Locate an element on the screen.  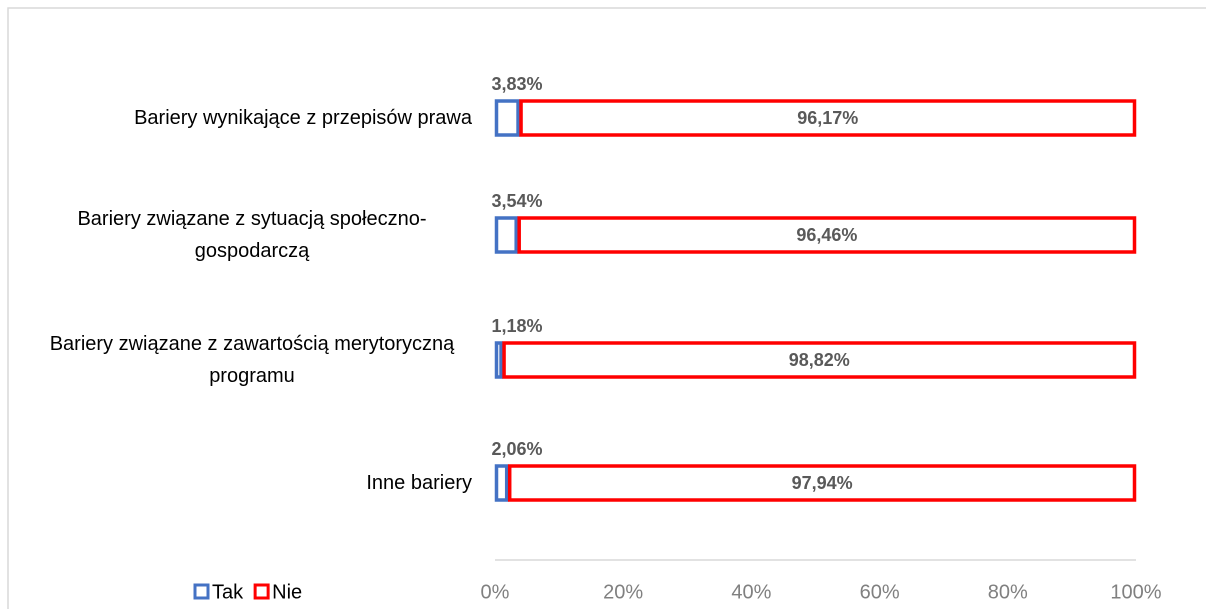
x-tick-label: 100% is located at coordinates (1135, 592).